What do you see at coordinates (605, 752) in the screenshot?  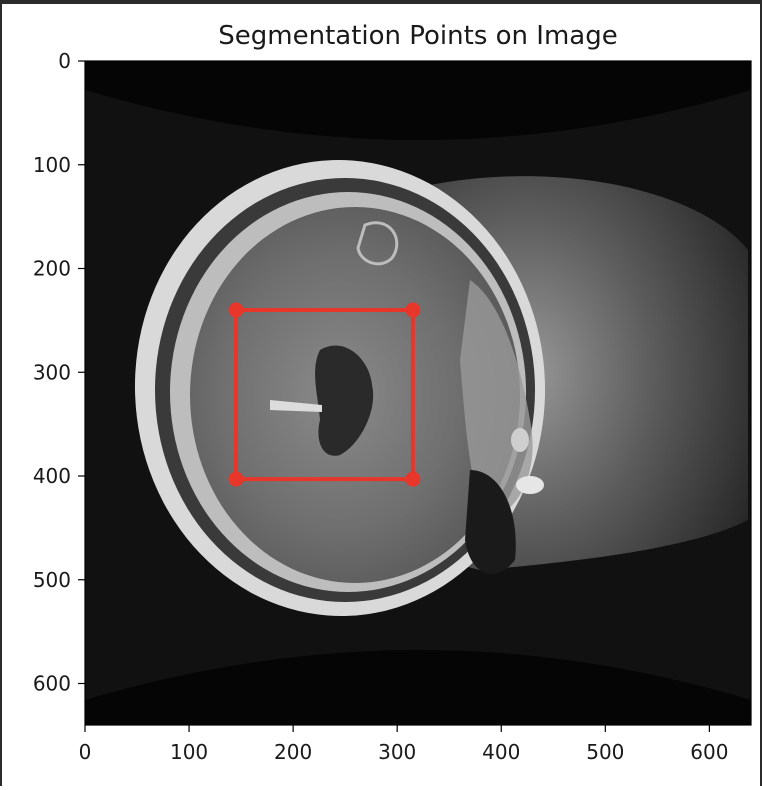 I see `x-tick-label: 500` at bounding box center [605, 752].